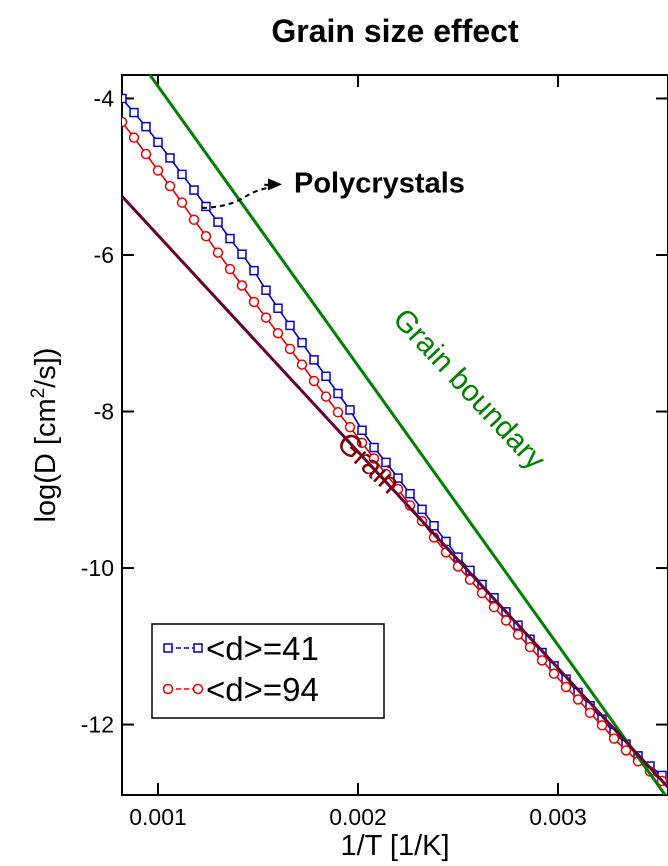  What do you see at coordinates (358, 817) in the screenshot?
I see `x-tick-label: 0.002` at bounding box center [358, 817].